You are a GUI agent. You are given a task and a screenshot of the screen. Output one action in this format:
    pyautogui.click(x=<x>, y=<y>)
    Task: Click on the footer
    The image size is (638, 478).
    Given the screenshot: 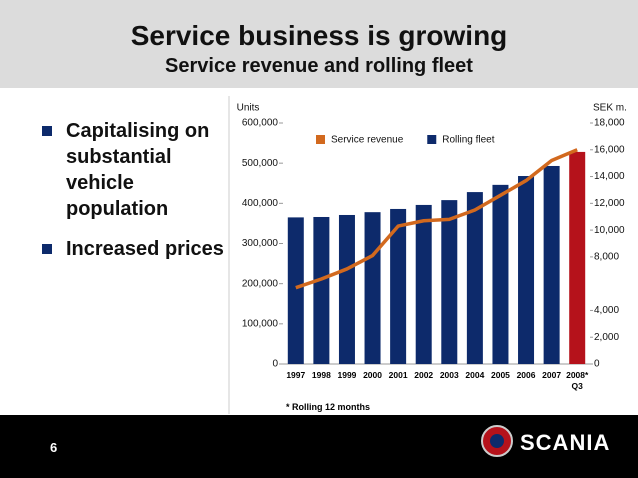 What is the action you would take?
    pyautogui.click(x=319, y=446)
    